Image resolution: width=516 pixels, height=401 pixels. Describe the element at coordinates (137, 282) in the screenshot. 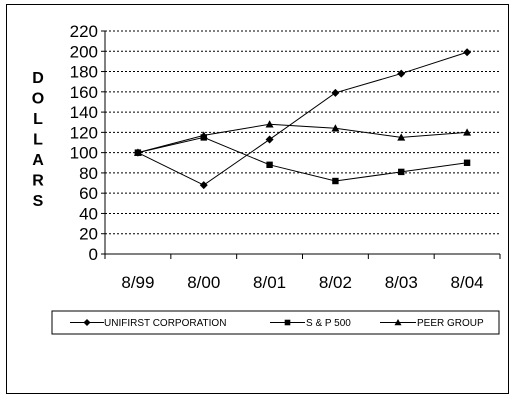

I see `x-tick-label: 8/99` at that location.